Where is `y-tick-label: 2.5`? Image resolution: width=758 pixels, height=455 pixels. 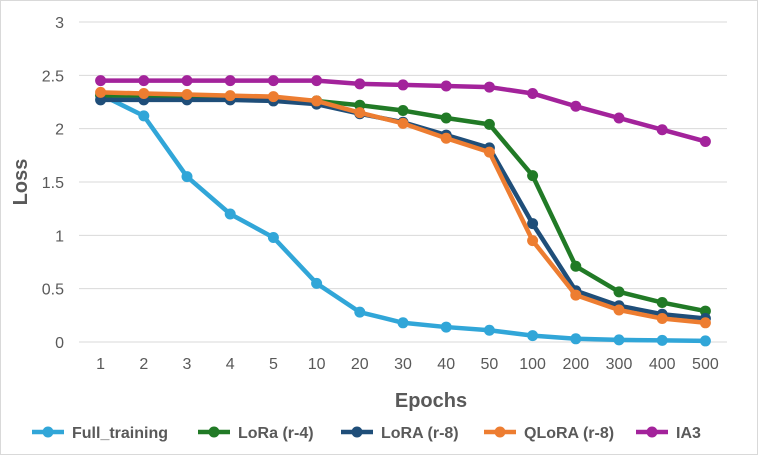 y-tick-label: 2.5 is located at coordinates (53, 76).